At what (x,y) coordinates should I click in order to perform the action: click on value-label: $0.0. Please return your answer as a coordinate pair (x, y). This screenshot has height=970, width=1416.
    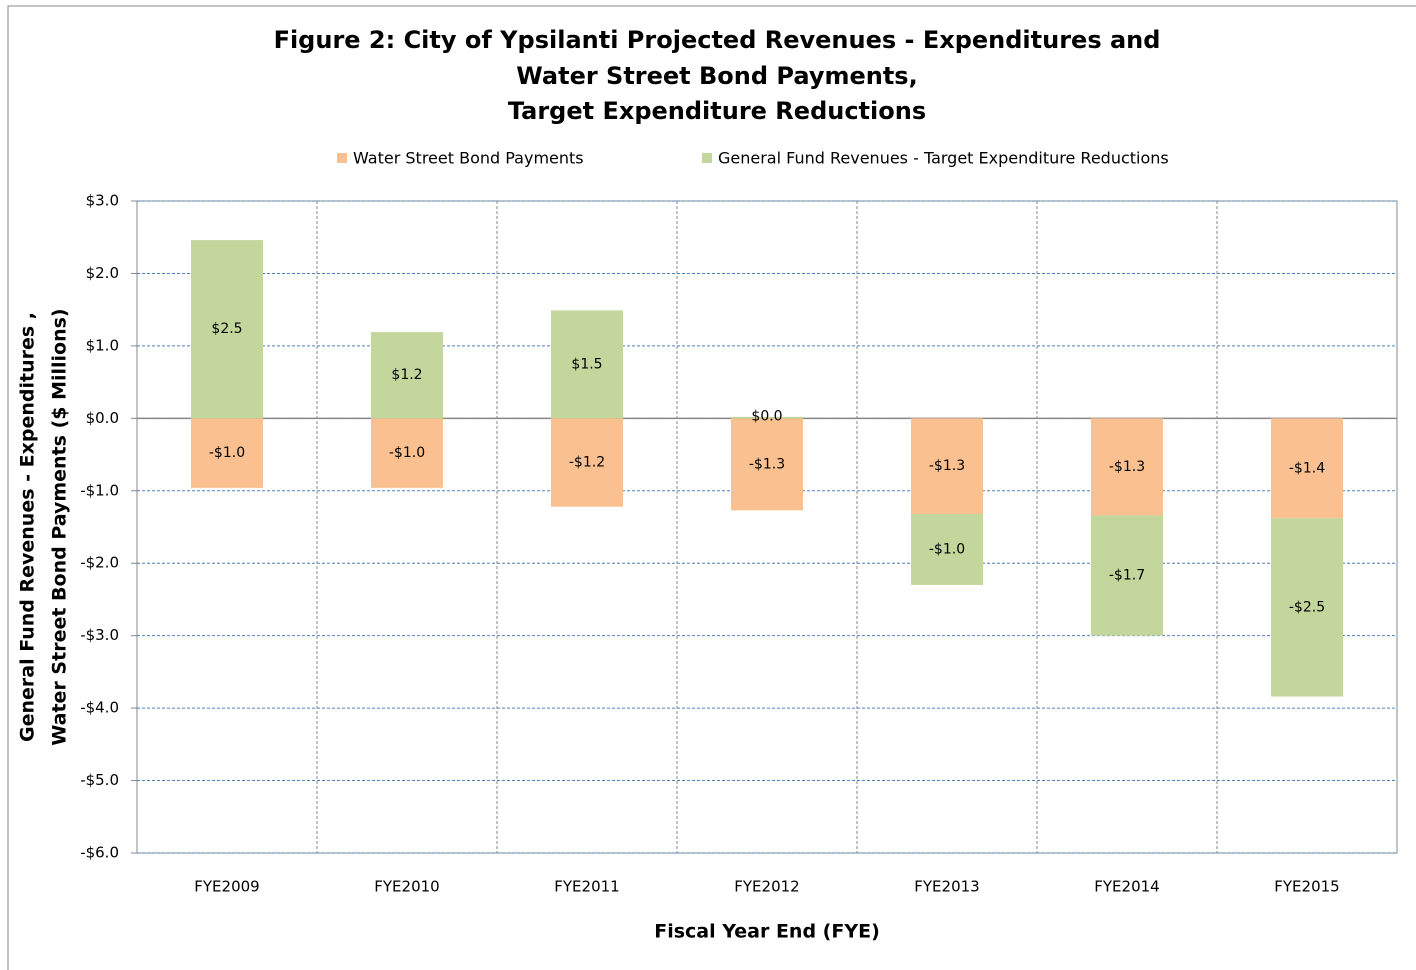
    Looking at the image, I should click on (766, 417).